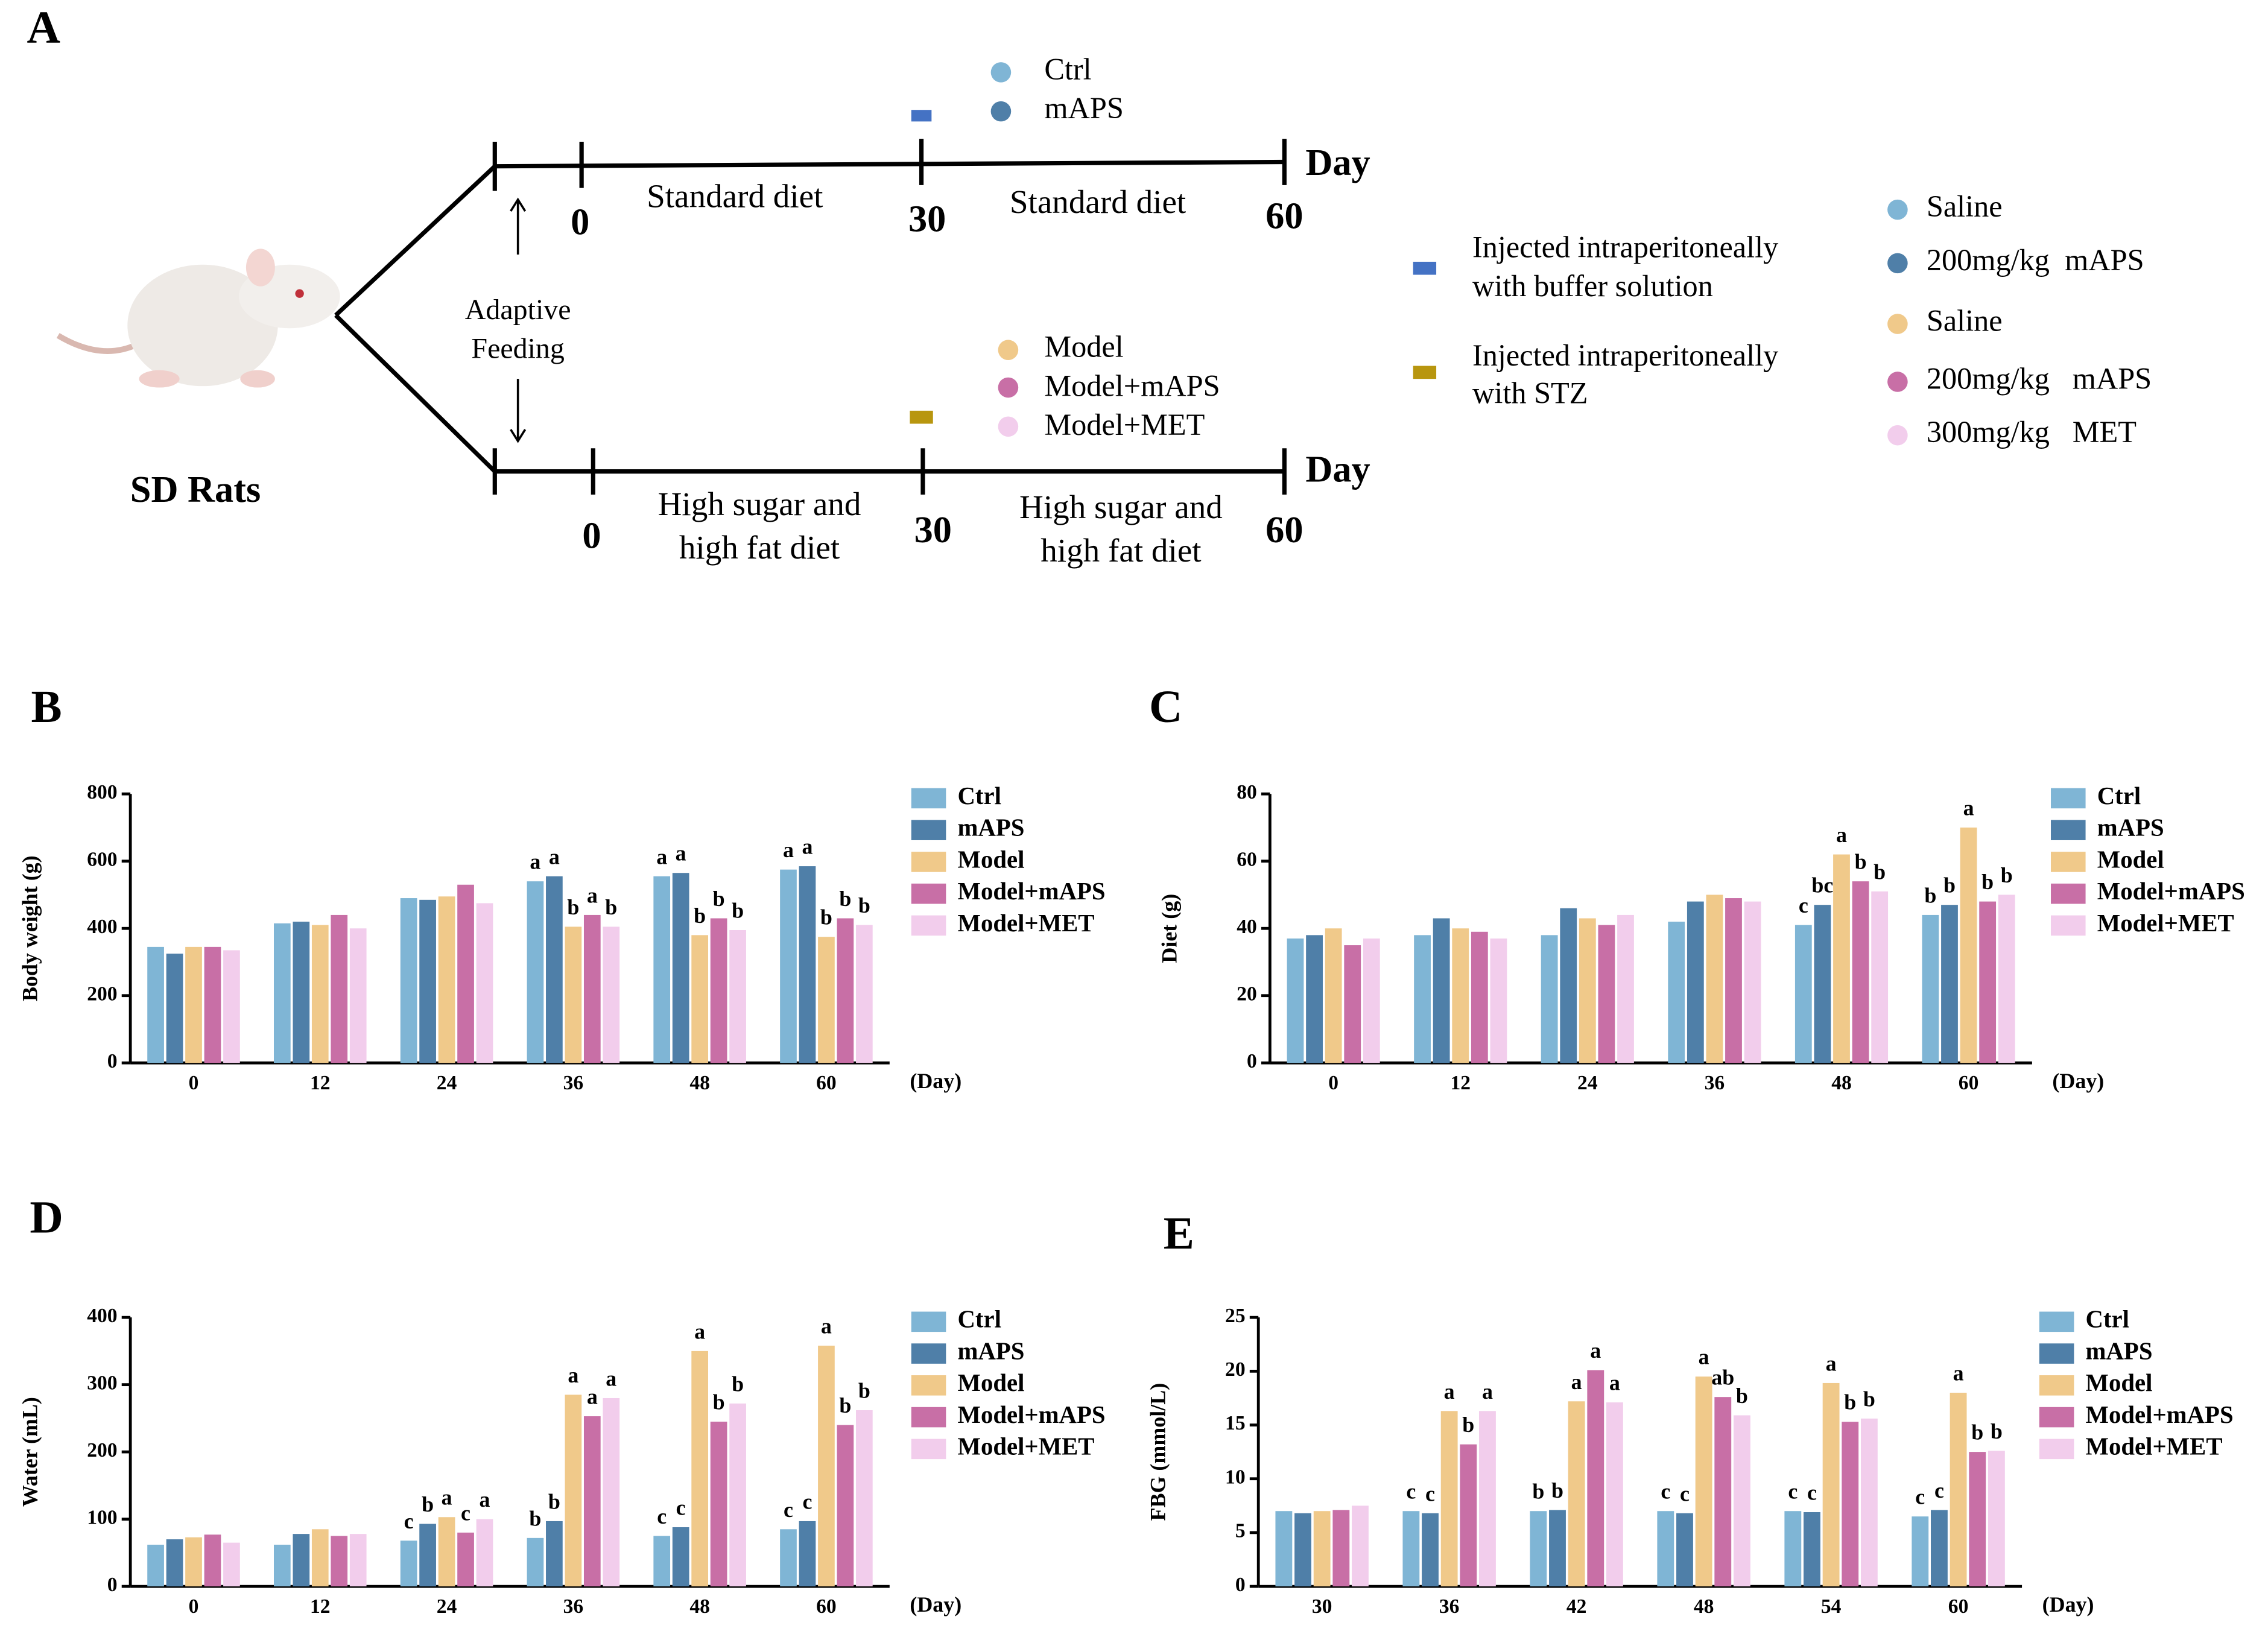 The height and width of the screenshot is (1637, 2268). I want to click on schematic-text: Injected intraperitoneally, so click(1625, 247).